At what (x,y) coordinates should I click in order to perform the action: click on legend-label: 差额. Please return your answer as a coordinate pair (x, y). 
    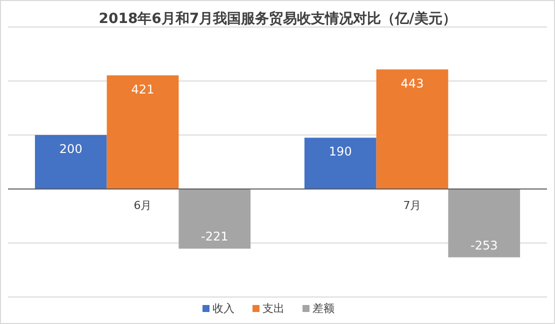
    Looking at the image, I should click on (323, 308).